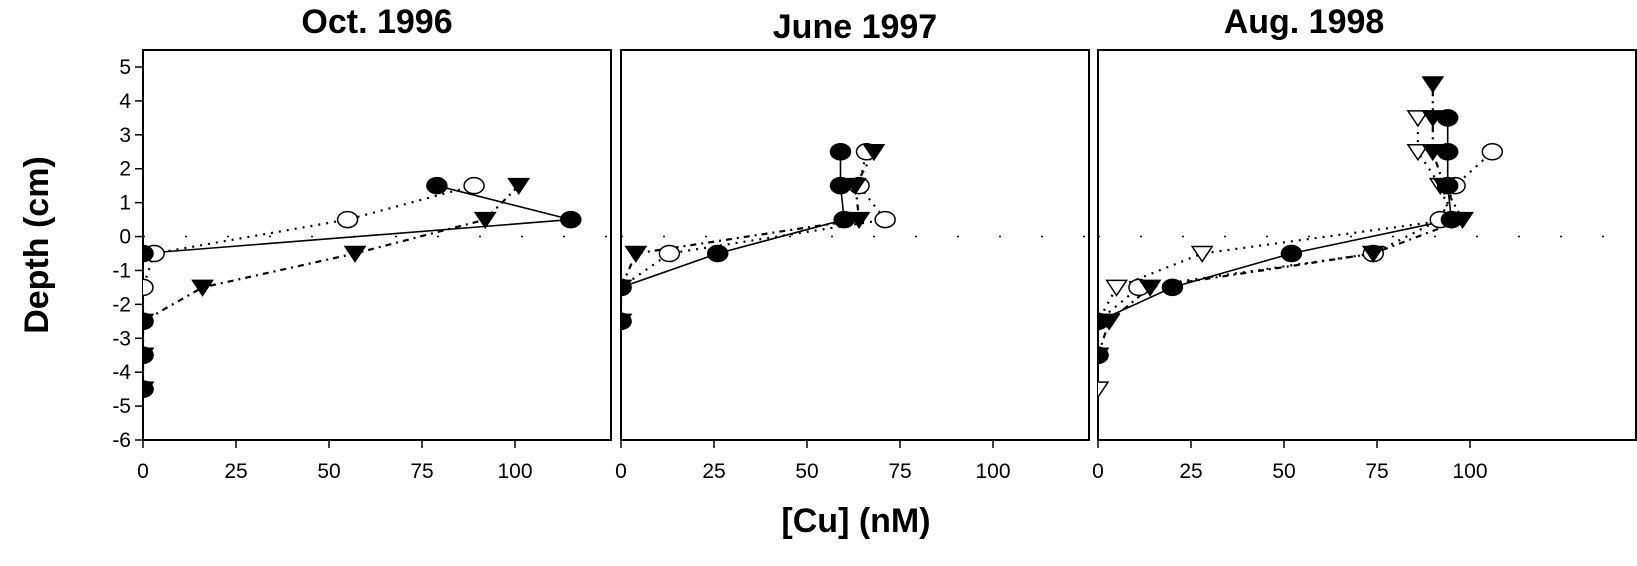 This screenshot has width=1637, height=566. What do you see at coordinates (1304, 22) in the screenshot?
I see `panel-title: Aug. 1998` at bounding box center [1304, 22].